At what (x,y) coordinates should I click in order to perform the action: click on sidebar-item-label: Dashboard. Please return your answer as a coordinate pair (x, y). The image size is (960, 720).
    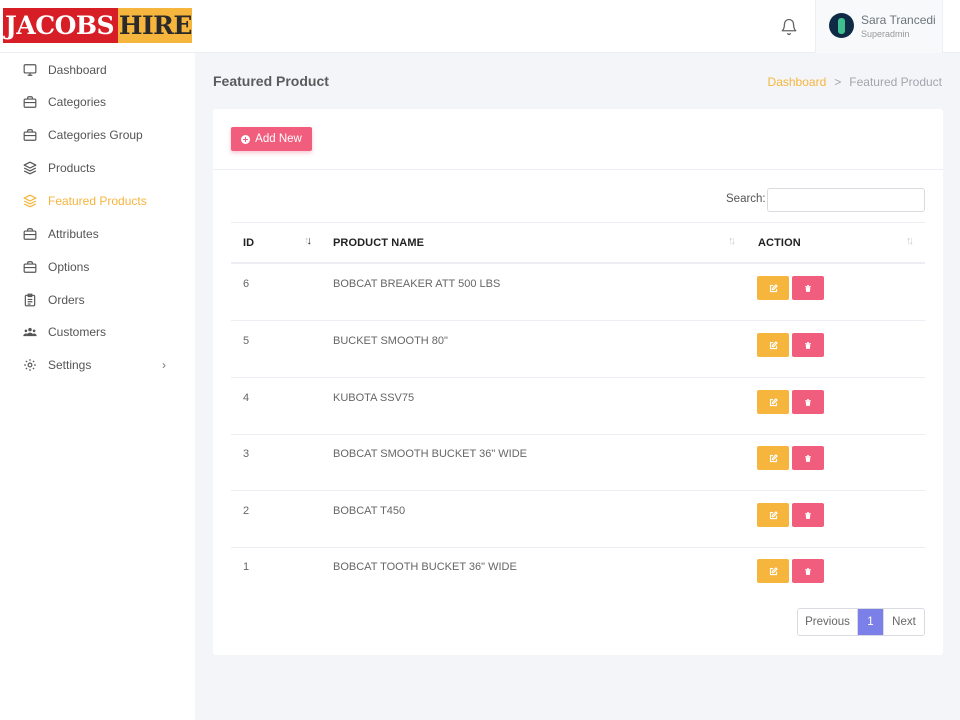
    Looking at the image, I should click on (77, 70).